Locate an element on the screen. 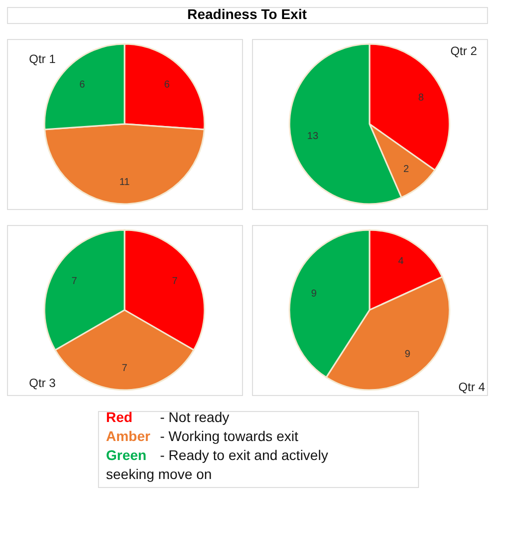 Image resolution: width=507 pixels, height=554 pixels. data-label: 4 is located at coordinates (401, 262).